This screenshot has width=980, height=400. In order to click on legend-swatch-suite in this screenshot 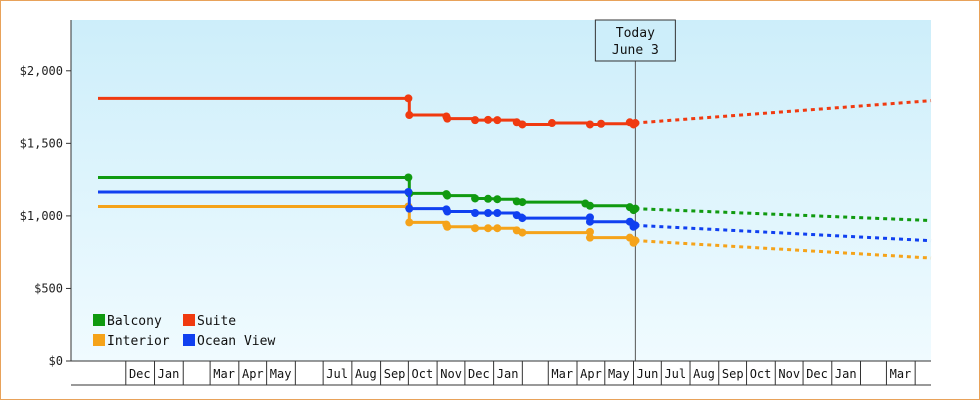, I will do `click(189, 320)`.